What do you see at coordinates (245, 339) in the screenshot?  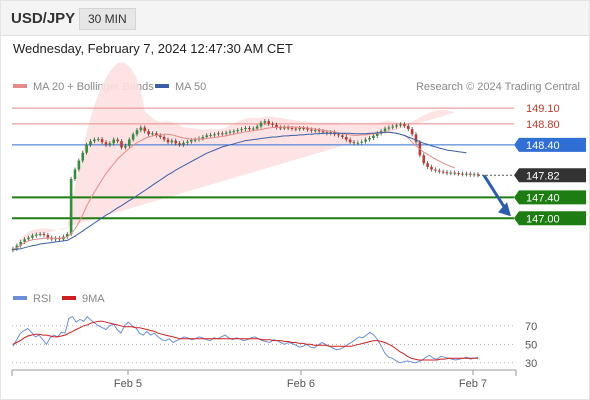 I see `rsi-line` at bounding box center [245, 339].